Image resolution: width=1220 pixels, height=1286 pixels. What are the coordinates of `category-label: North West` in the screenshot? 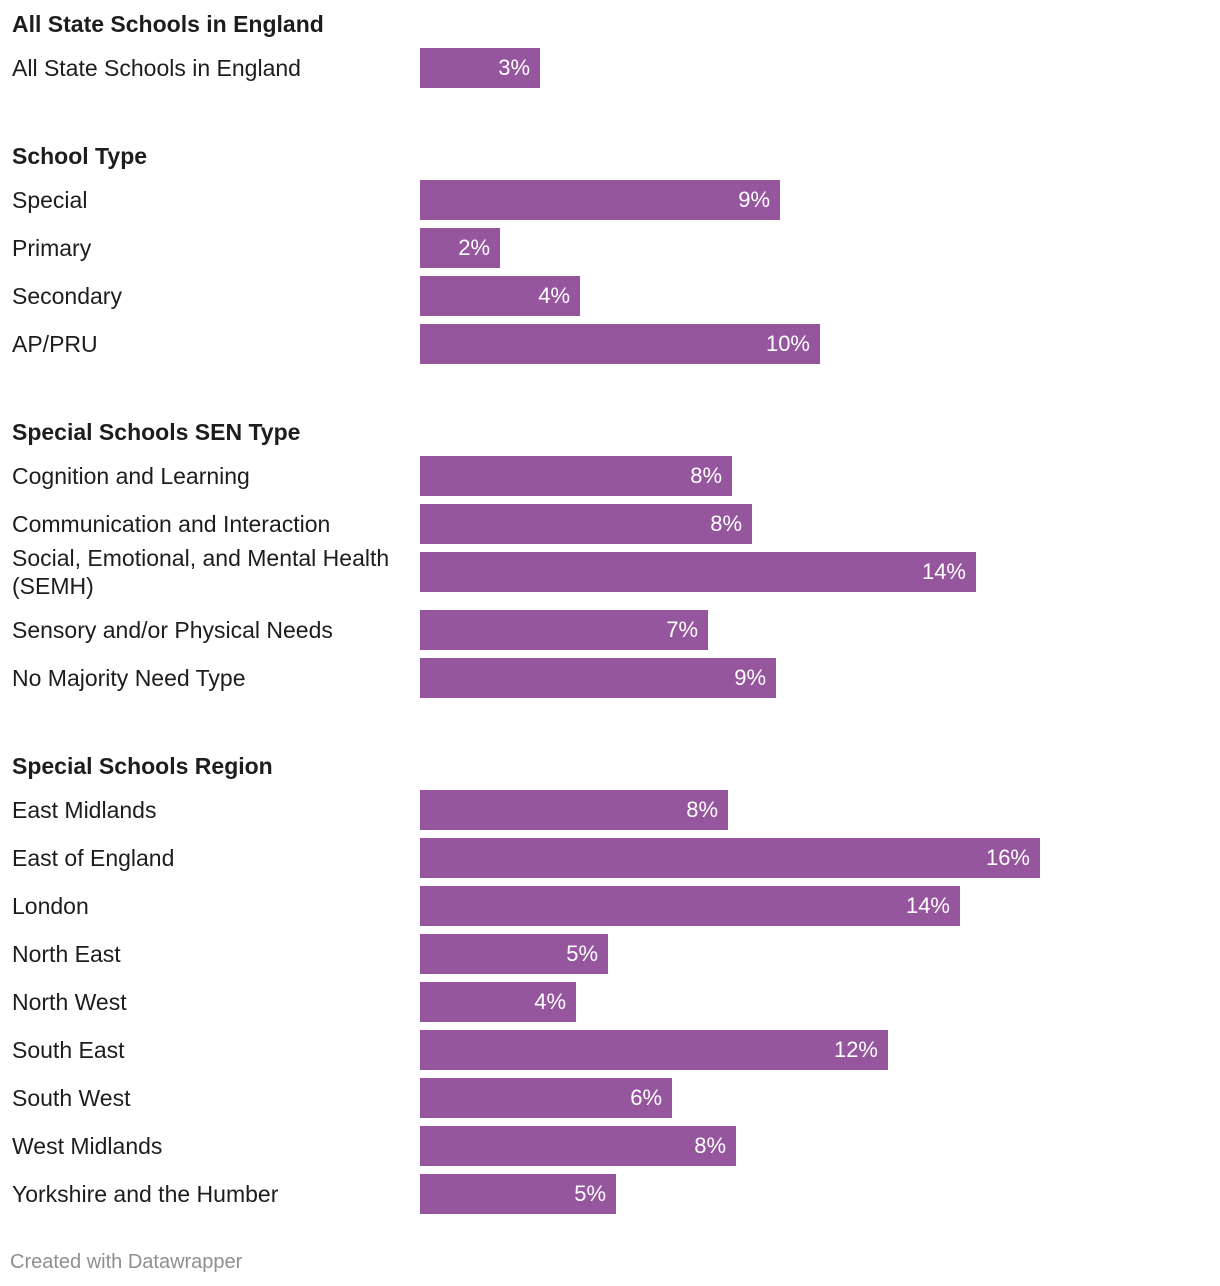 It's located at (69, 1002).